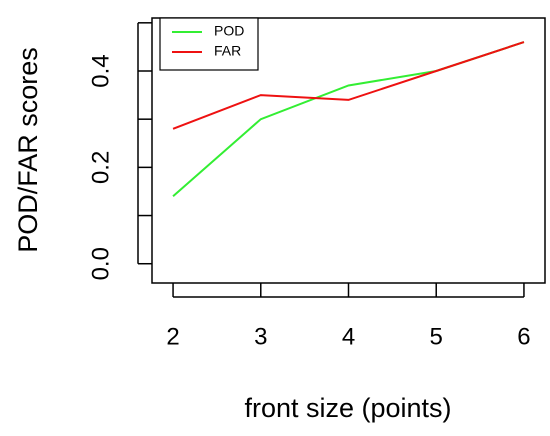 This screenshot has height=436, width=550. I want to click on legend-label: POD, so click(229, 31).